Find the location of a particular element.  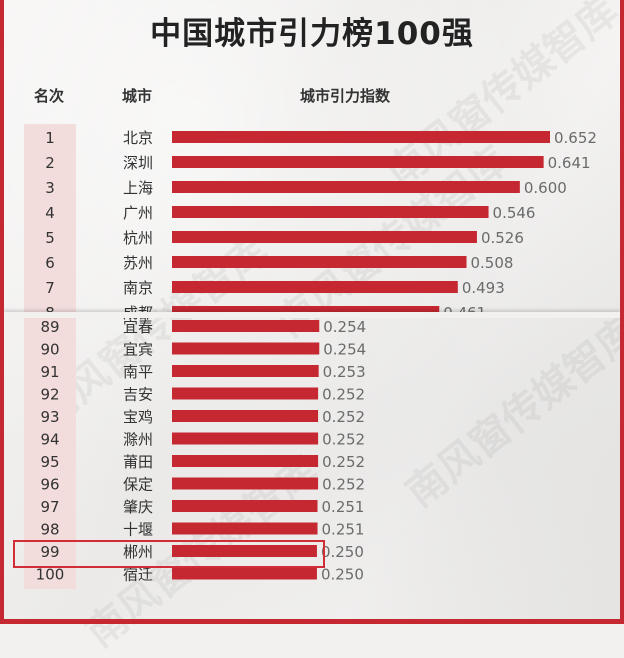

bar-上海 is located at coordinates (346, 187).